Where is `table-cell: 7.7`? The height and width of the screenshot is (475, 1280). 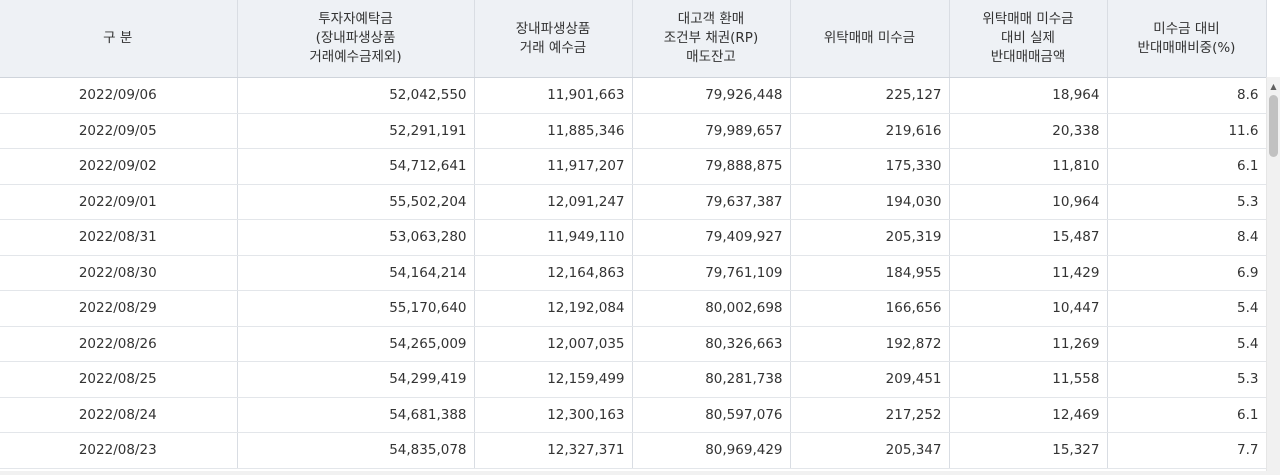 table-cell: 7.7 is located at coordinates (1187, 450).